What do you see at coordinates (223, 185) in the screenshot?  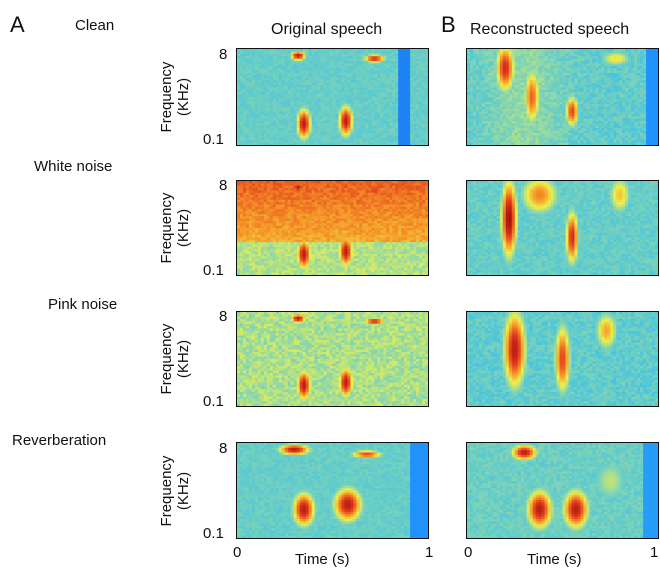 I see `y-tick-top-row2: 8` at bounding box center [223, 185].